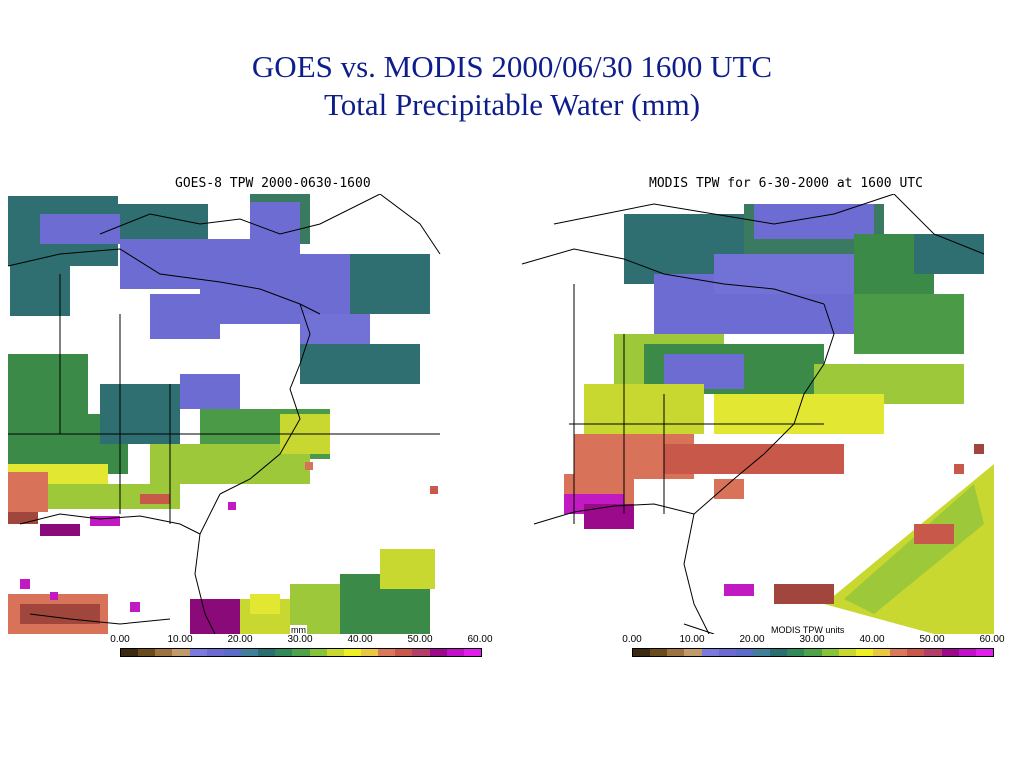  I want to click on modis-tick-0: 0.00, so click(632, 639).